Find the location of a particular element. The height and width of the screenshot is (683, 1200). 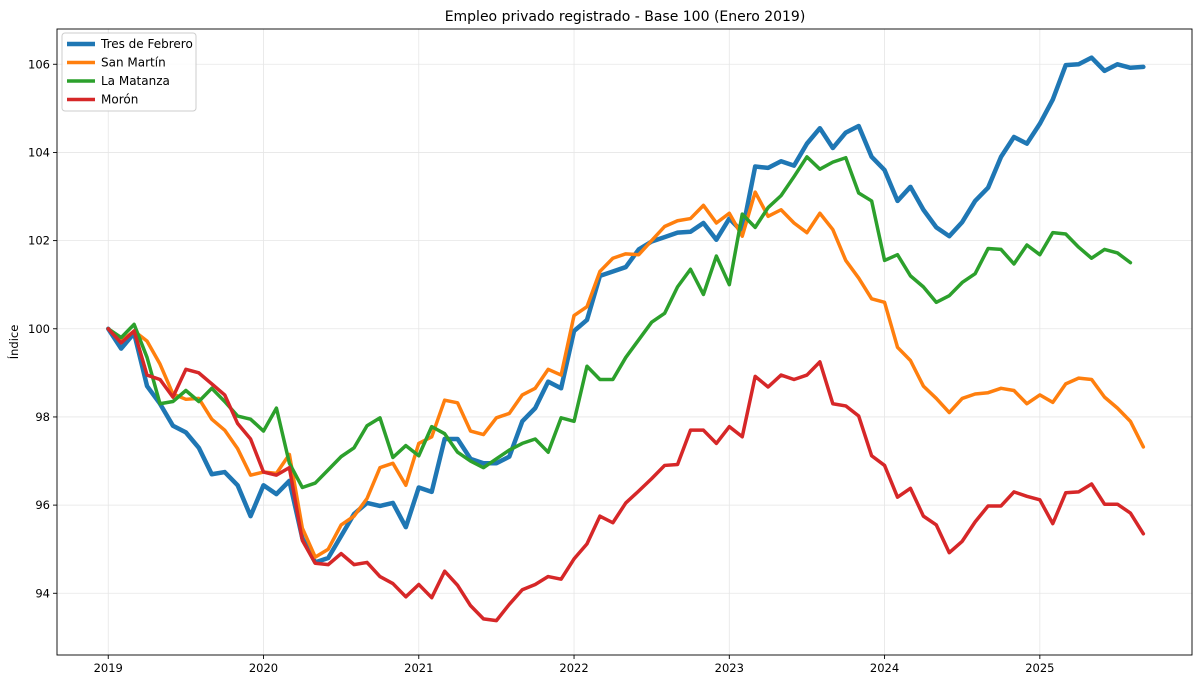

y-tick-label: 100 is located at coordinates (39, 329).